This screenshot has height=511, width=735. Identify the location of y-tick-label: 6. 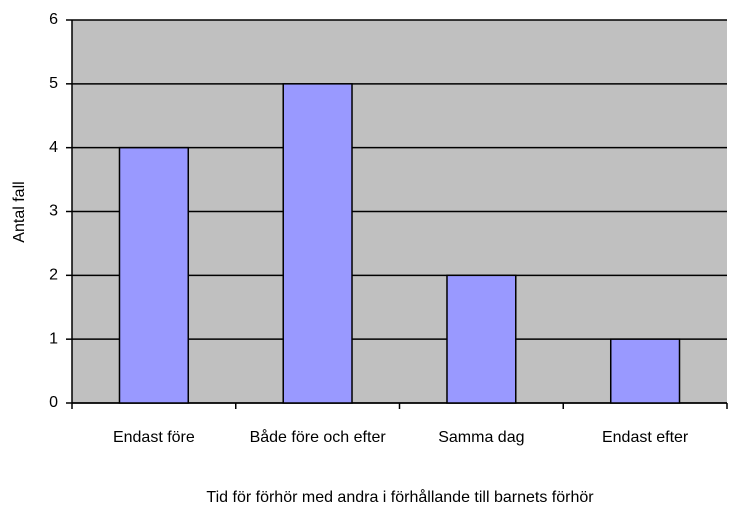
(53, 19).